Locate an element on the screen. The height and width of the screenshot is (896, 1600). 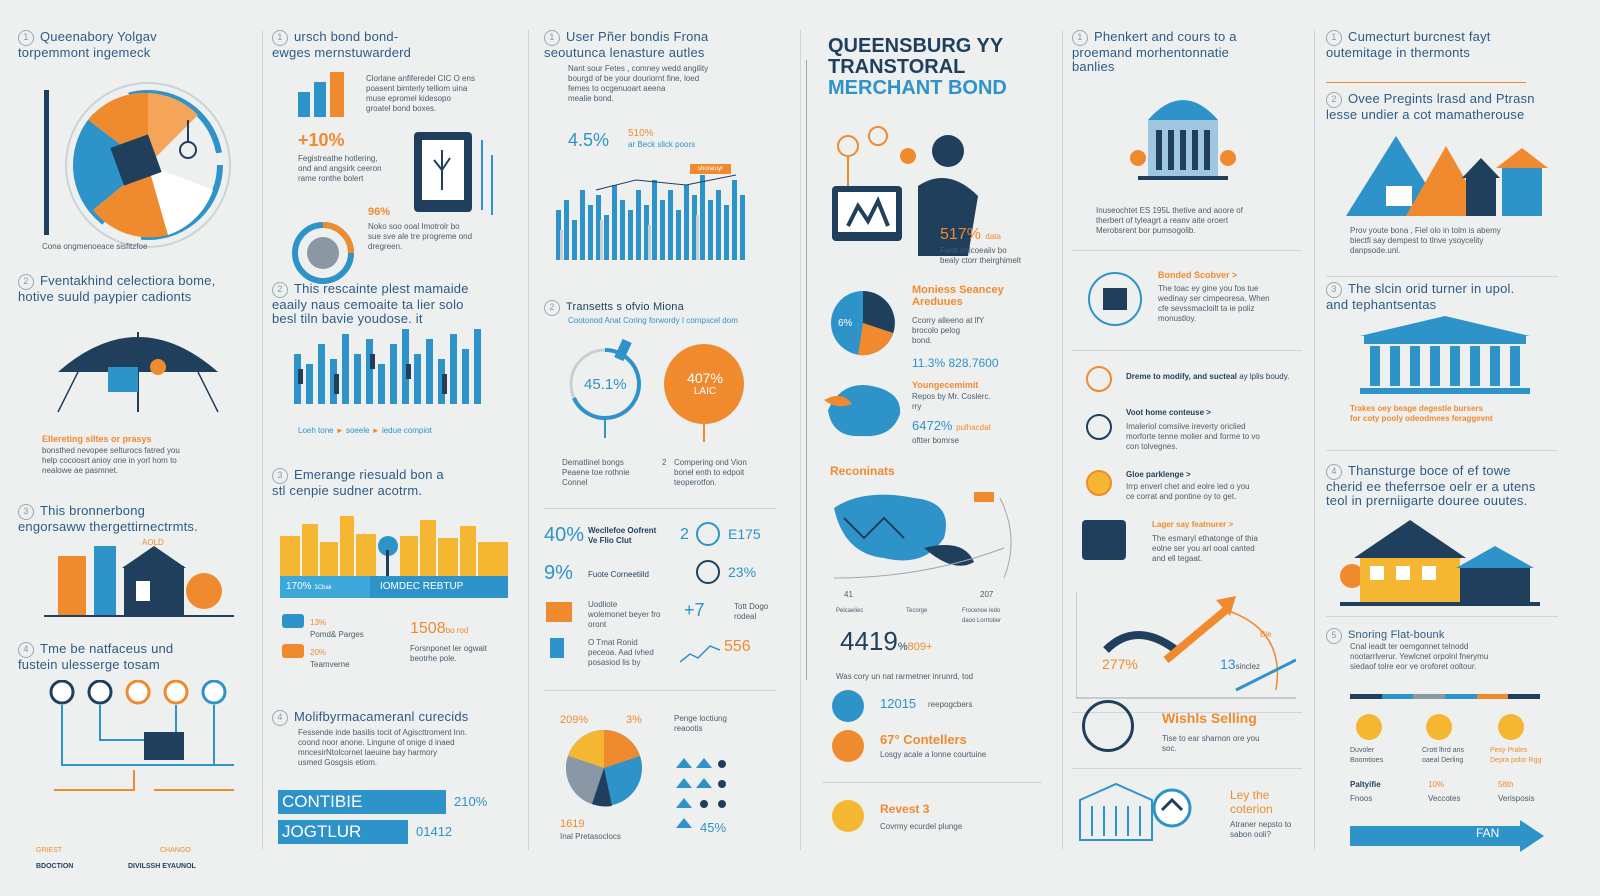
col4-mapt: Reconinats is located at coordinates (862, 471).